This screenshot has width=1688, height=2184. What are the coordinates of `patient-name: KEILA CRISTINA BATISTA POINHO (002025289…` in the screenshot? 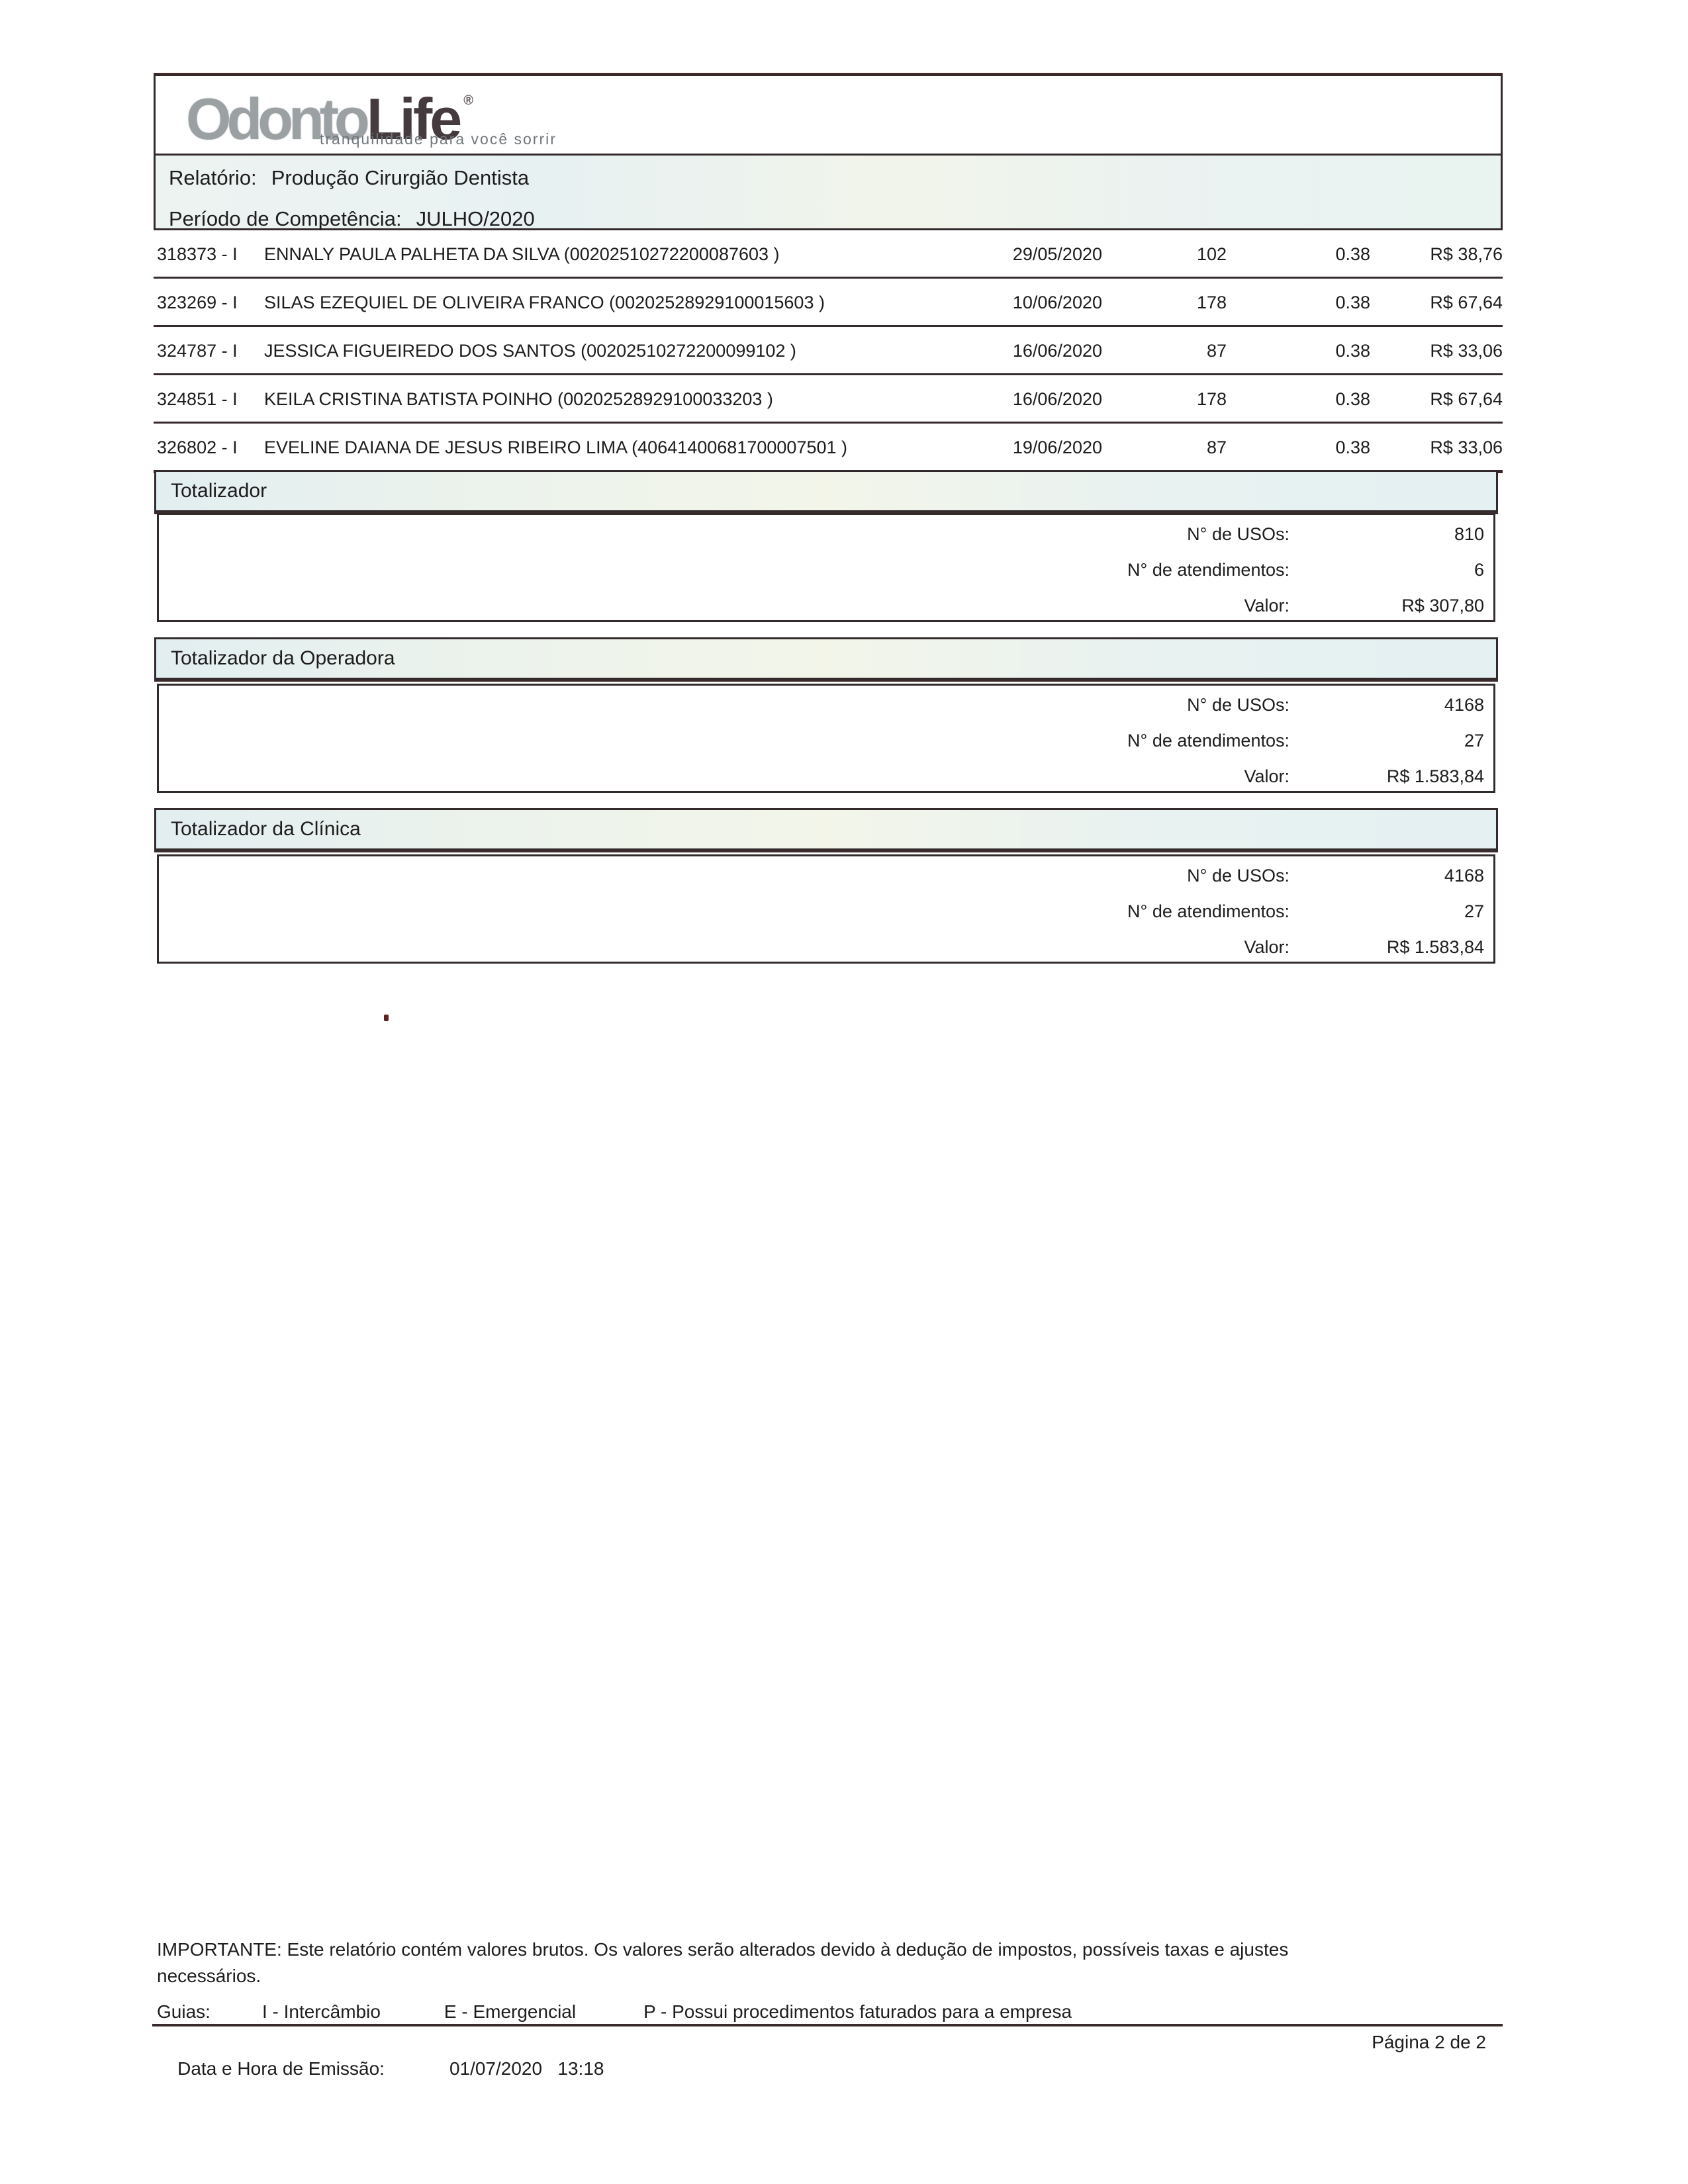 It's located at (518, 399).